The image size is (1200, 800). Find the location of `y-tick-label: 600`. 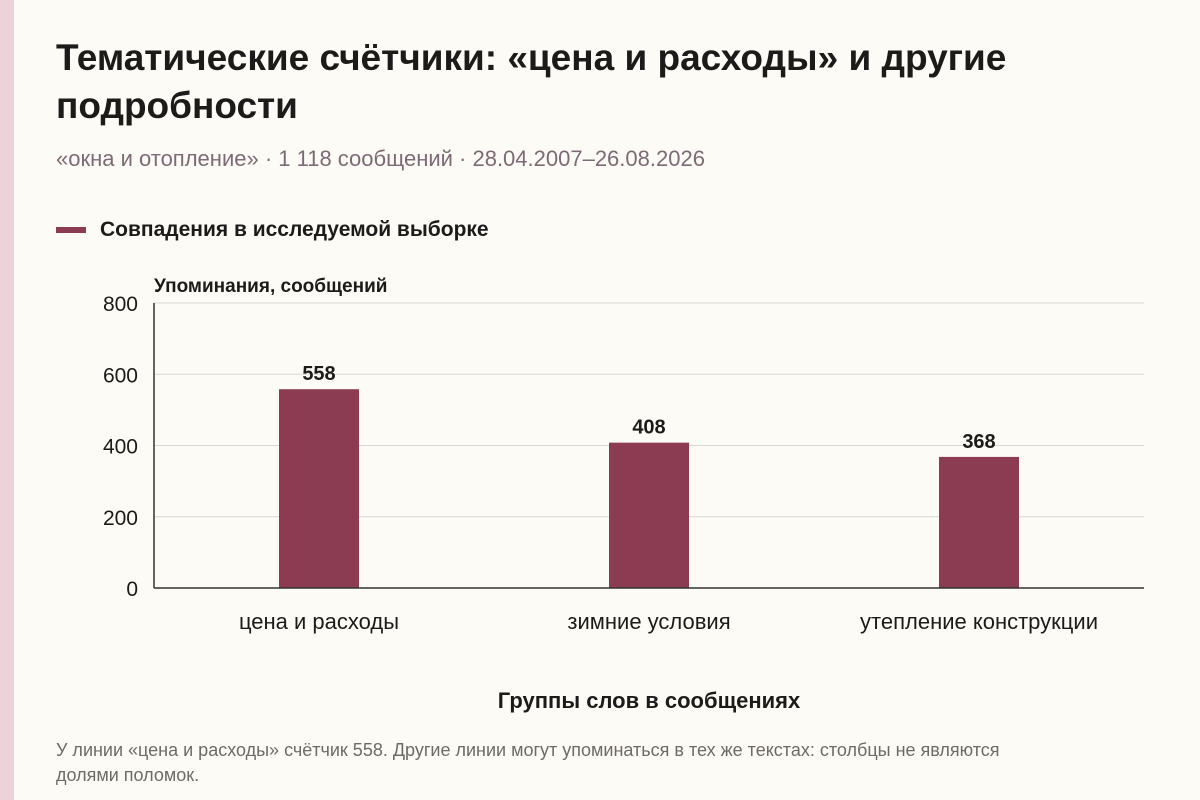

y-tick-label: 600 is located at coordinates (120, 375).